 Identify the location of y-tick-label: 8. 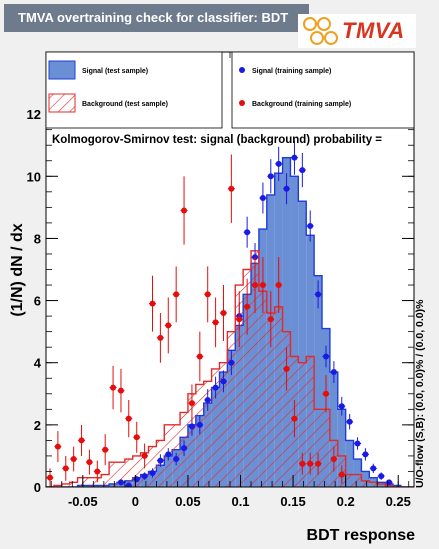
(37, 238).